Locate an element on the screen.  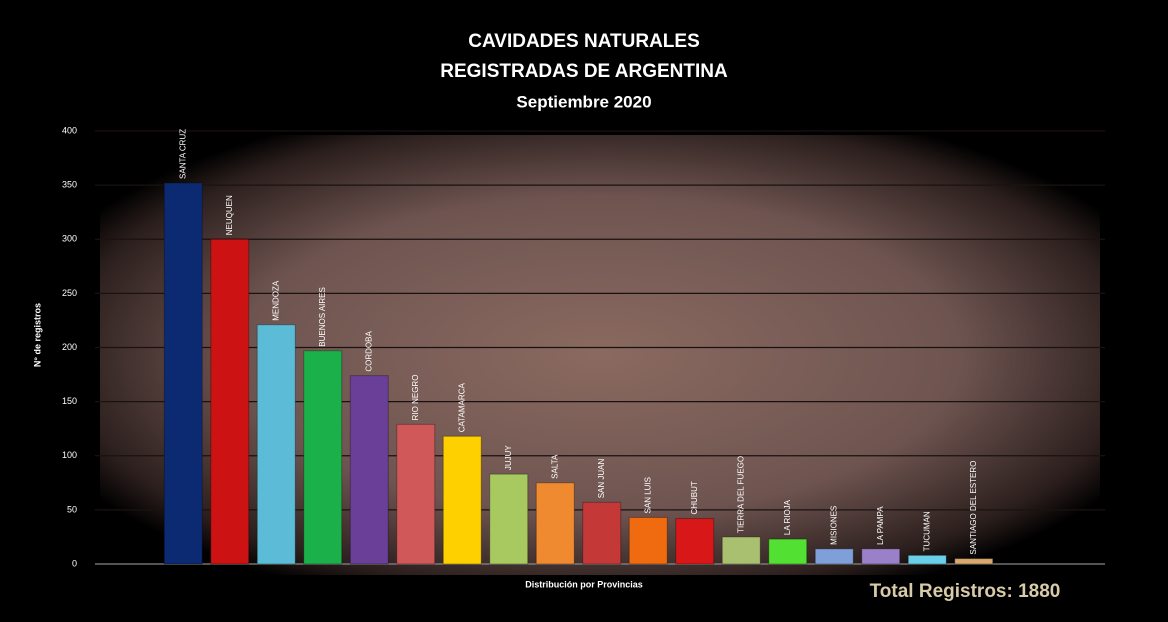
category-label: CATAMARCA is located at coordinates (461, 408).